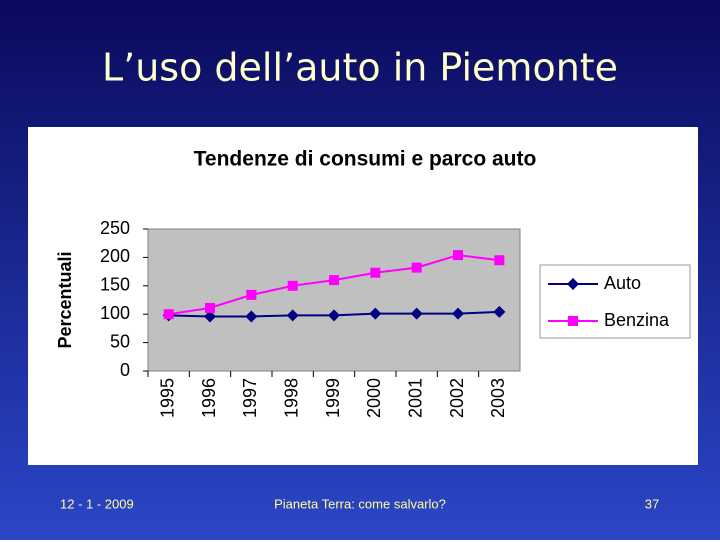 The height and width of the screenshot is (545, 720). I want to click on footer-center: Pianeta Terra: come salvarlo?, so click(360, 503).